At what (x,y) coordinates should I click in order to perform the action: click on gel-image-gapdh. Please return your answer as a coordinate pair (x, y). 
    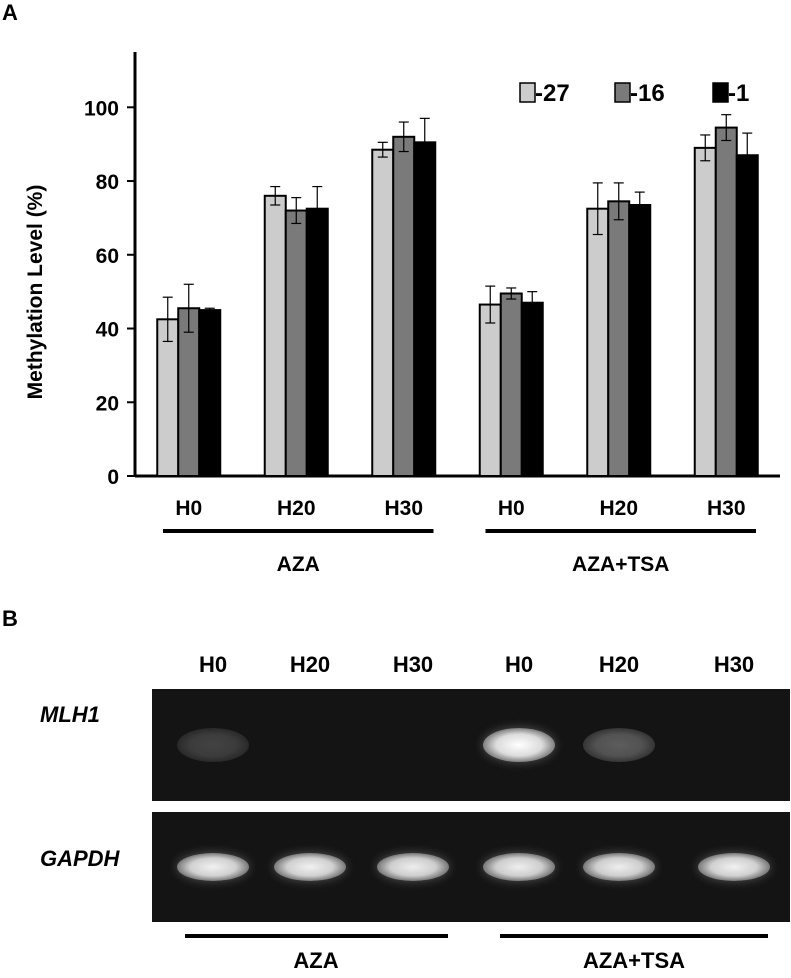
    Looking at the image, I should click on (471, 867).